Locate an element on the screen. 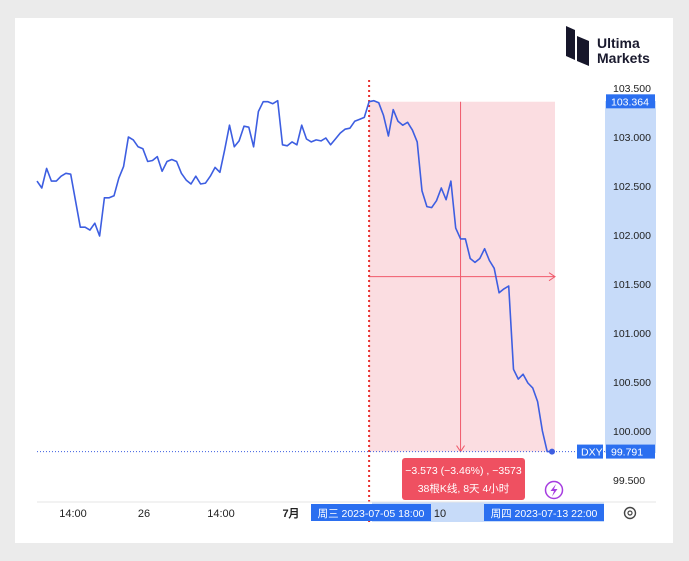  measure-tooltip is located at coordinates (463, 479).